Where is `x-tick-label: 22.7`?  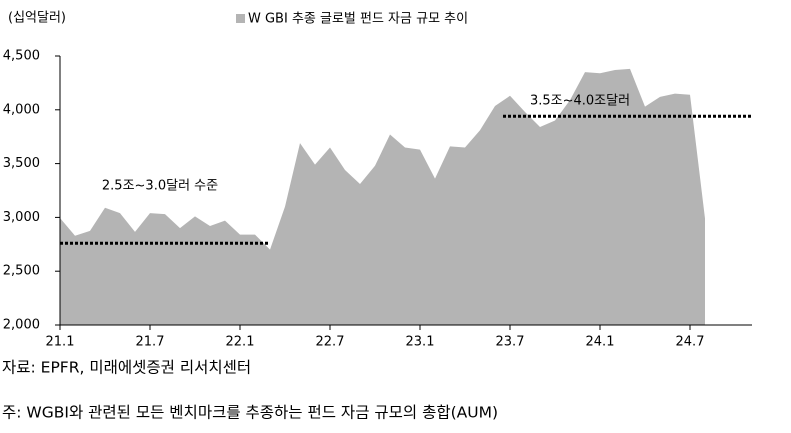 x-tick-label: 22.7 is located at coordinates (330, 342).